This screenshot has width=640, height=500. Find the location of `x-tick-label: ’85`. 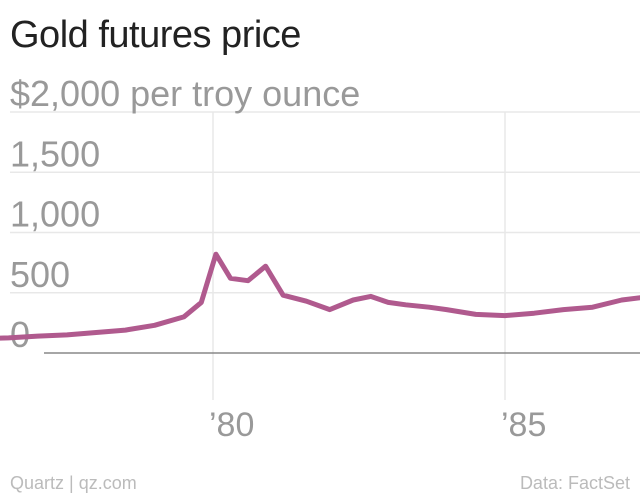

x-tick-label: ’85 is located at coordinates (523, 425).